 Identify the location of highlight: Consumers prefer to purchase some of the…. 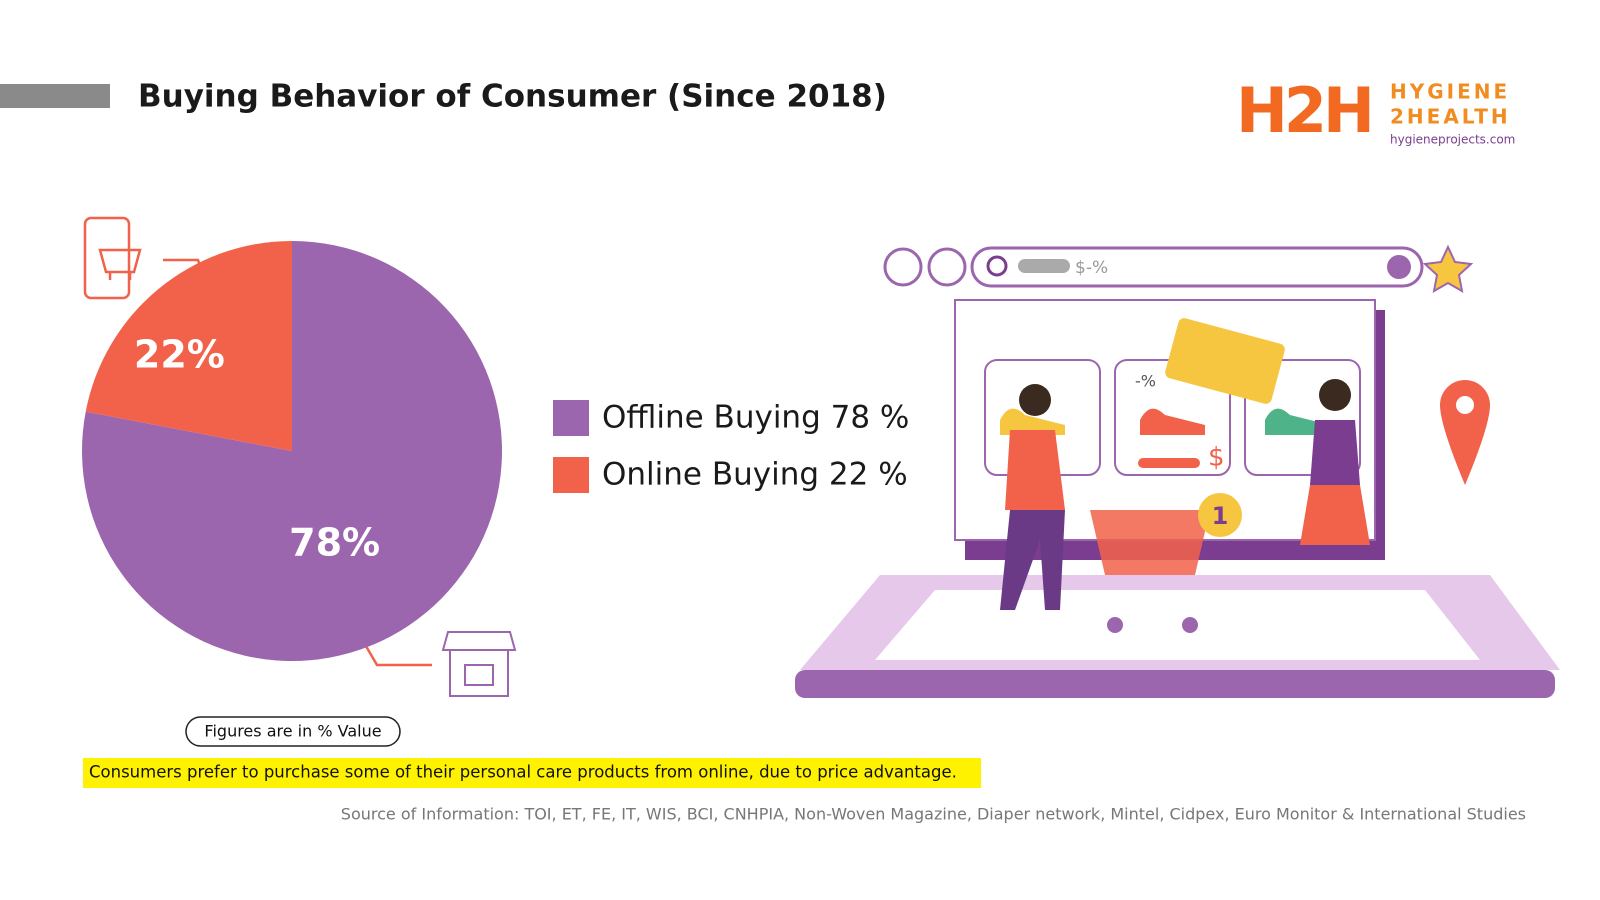
(523, 772).